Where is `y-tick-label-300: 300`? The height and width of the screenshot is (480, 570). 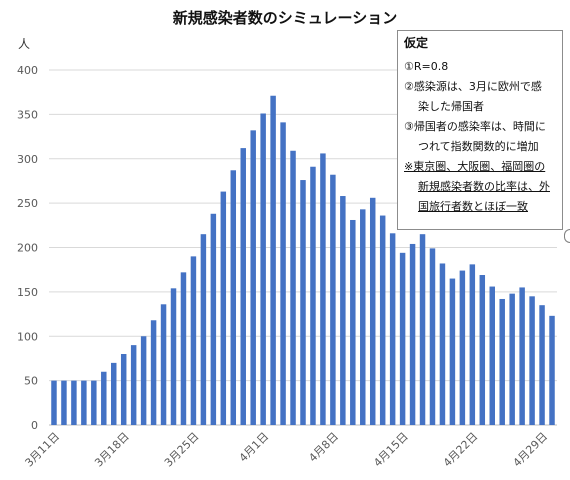 y-tick-label-300: 300 is located at coordinates (27, 159).